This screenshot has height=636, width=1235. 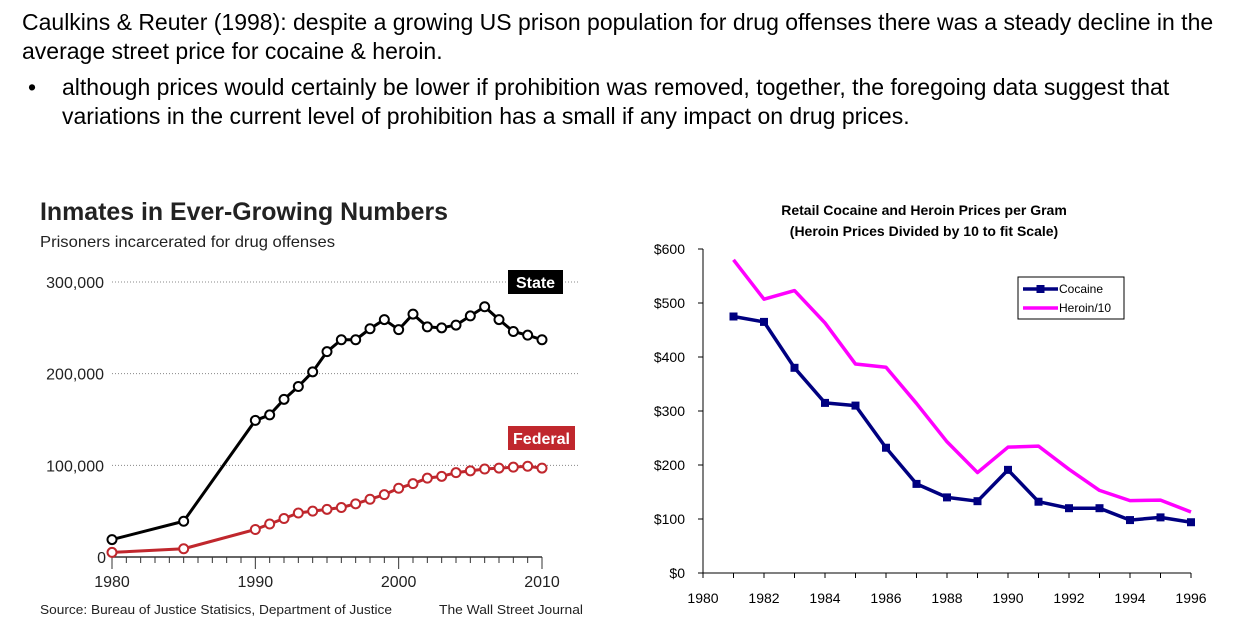 I want to click on y-tick-label: $300, so click(x=669, y=411).